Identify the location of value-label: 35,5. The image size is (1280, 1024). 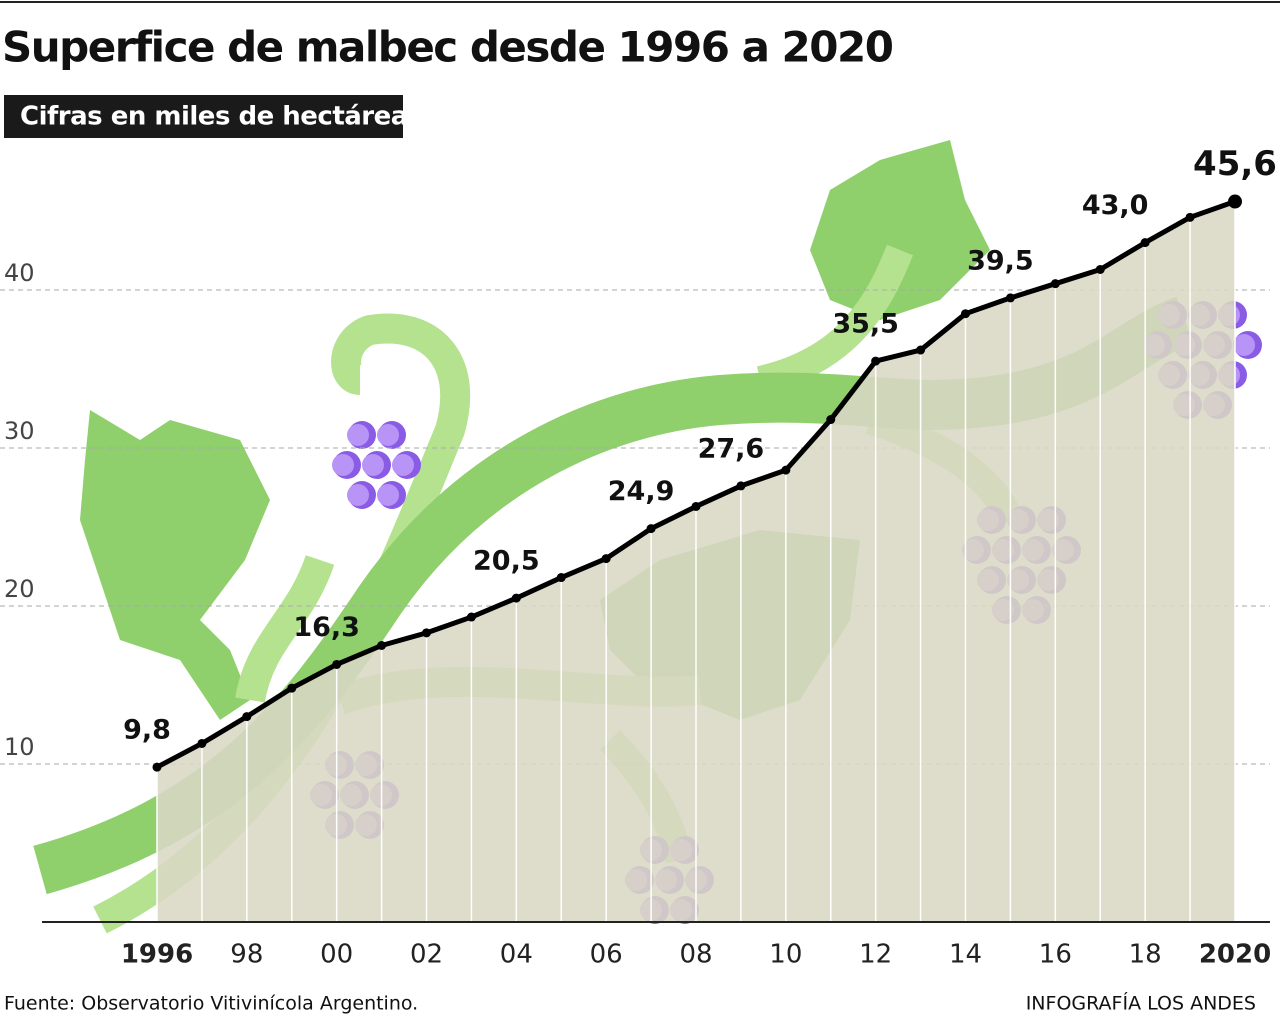
(865, 324).